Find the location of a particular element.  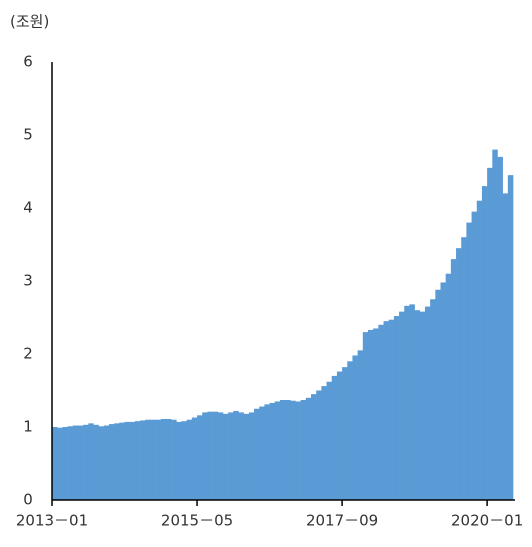

x-tick-label: 2020－01 is located at coordinates (487, 521).